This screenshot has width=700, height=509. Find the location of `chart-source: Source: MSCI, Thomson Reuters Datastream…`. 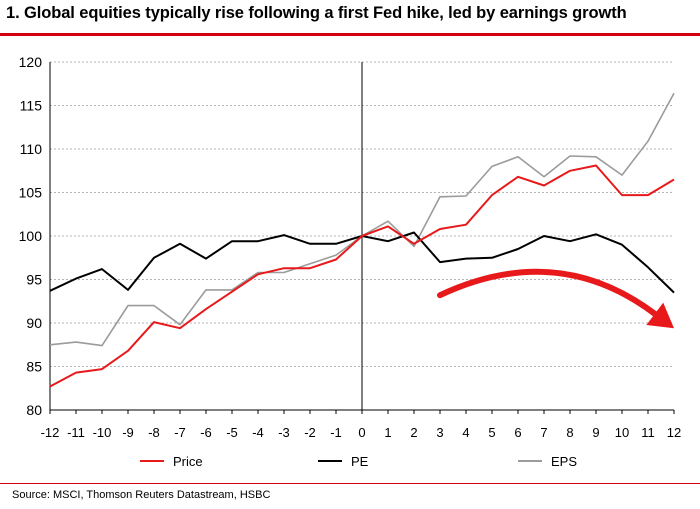

chart-source: Source: MSCI, Thomson Reuters Datastream… is located at coordinates (141, 495).